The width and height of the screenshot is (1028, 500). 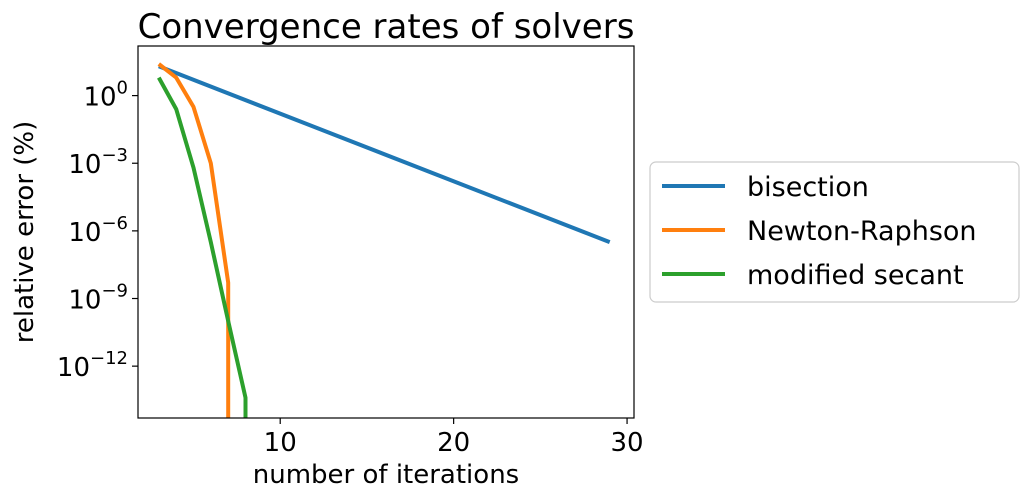 I want to click on y-axis-label: relative error (%), so click(x=25, y=232).